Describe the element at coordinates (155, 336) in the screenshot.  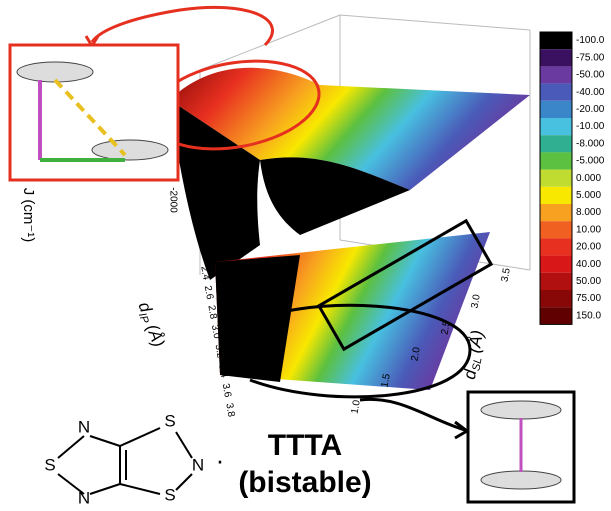
I see `x-axis-unit: (Å)` at that location.